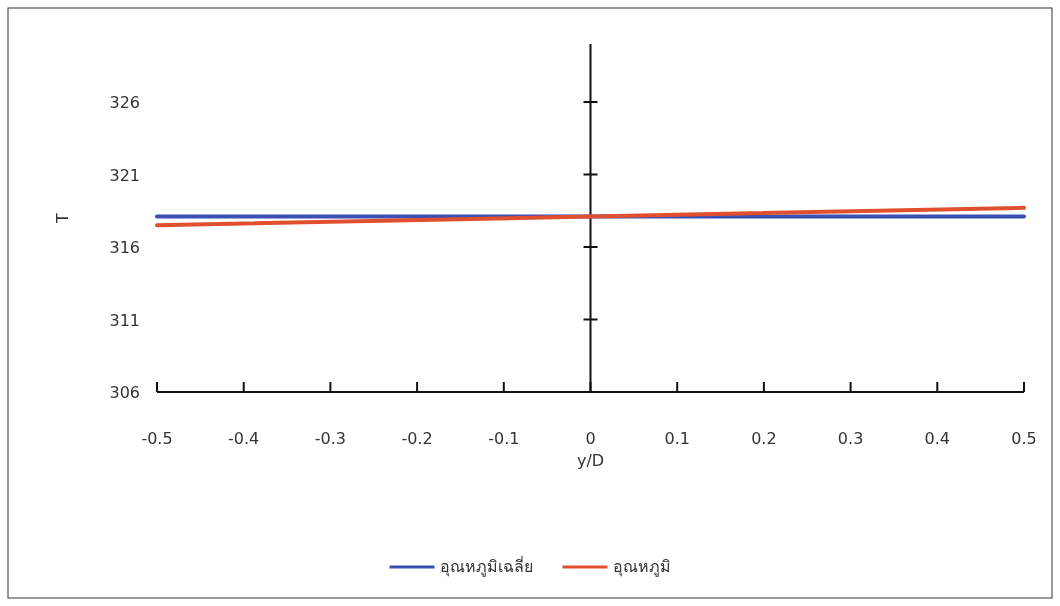  What do you see at coordinates (124, 102) in the screenshot?
I see `y-tick-label: 326` at bounding box center [124, 102].